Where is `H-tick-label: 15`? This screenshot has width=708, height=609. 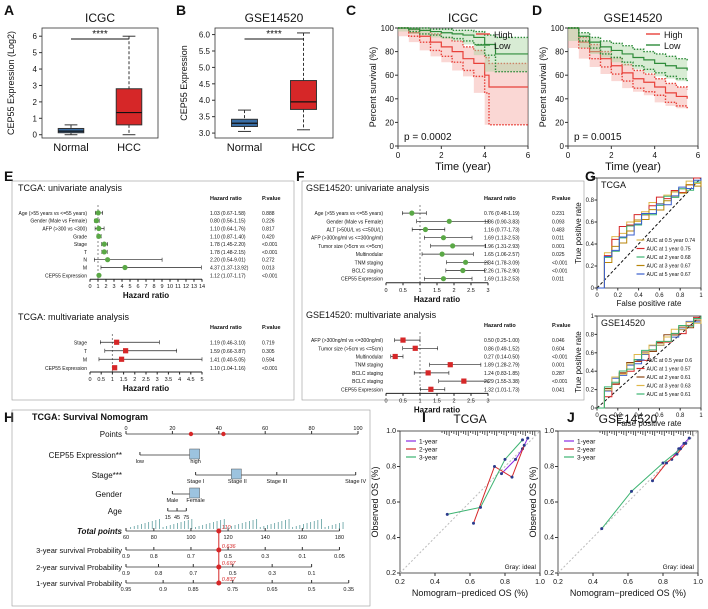
H-tick-label: 15 is located at coordinates (168, 518).